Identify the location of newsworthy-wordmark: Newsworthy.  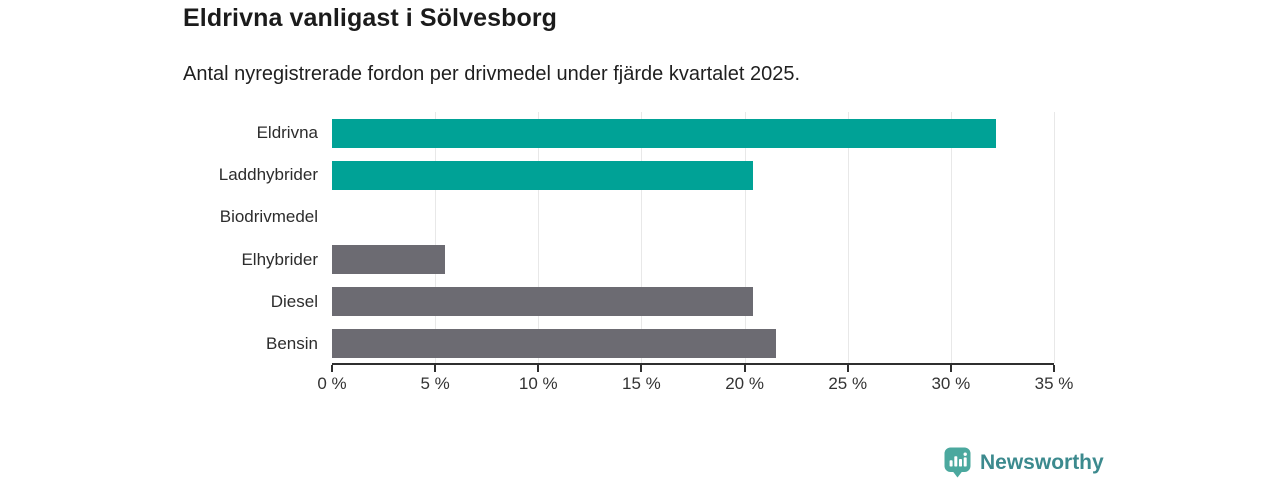
(1042, 462).